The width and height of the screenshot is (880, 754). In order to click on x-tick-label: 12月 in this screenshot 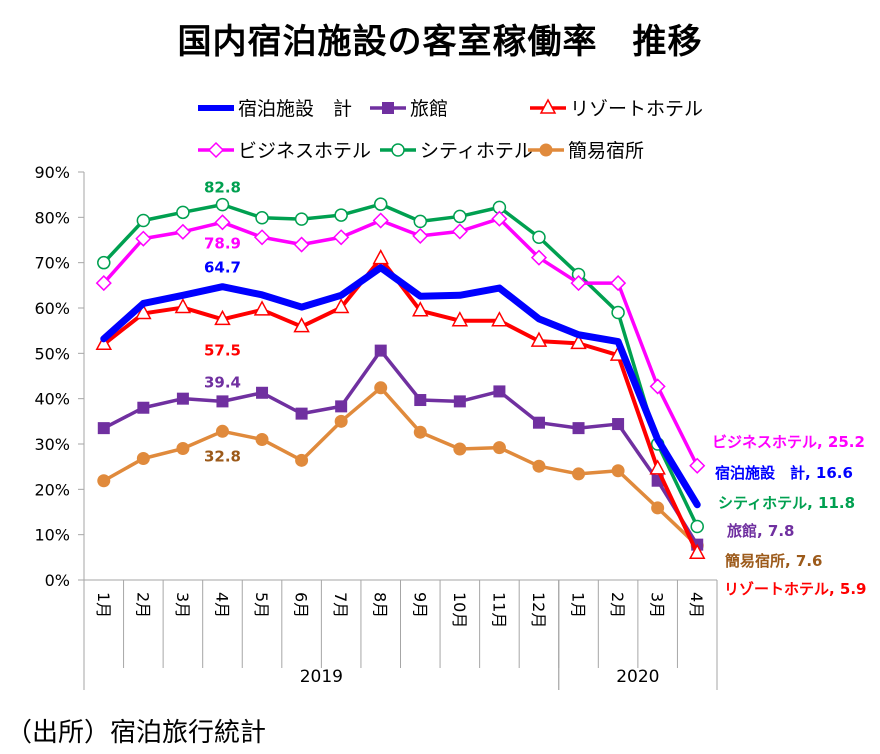, I will do `click(538, 610)`.